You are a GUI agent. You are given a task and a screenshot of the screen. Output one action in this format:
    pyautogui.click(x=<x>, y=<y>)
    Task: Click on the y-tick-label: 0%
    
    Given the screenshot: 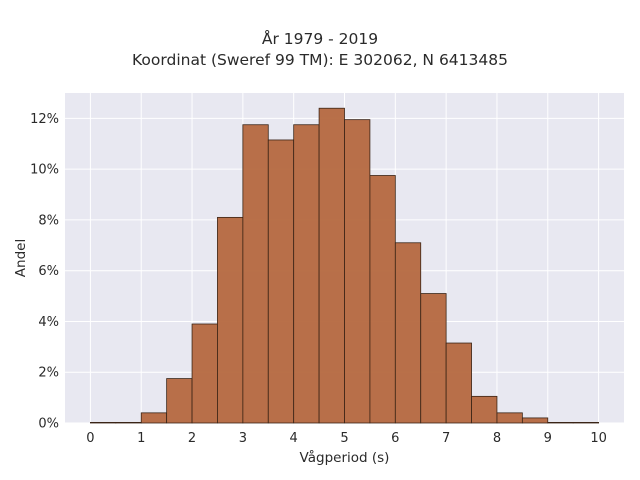 What is the action you would take?
    pyautogui.click(x=48, y=424)
    